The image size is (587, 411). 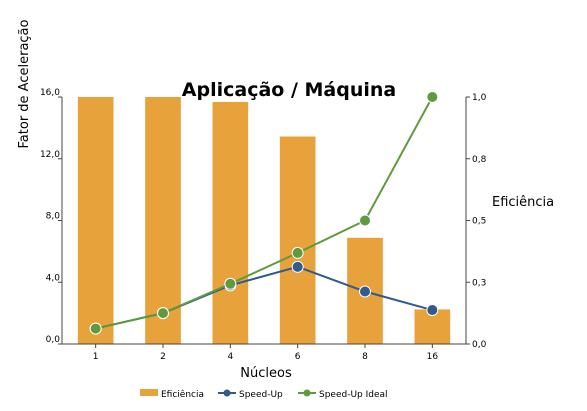 What do you see at coordinates (479, 222) in the screenshot?
I see `y2-tick-label: 0,5` at bounding box center [479, 222].